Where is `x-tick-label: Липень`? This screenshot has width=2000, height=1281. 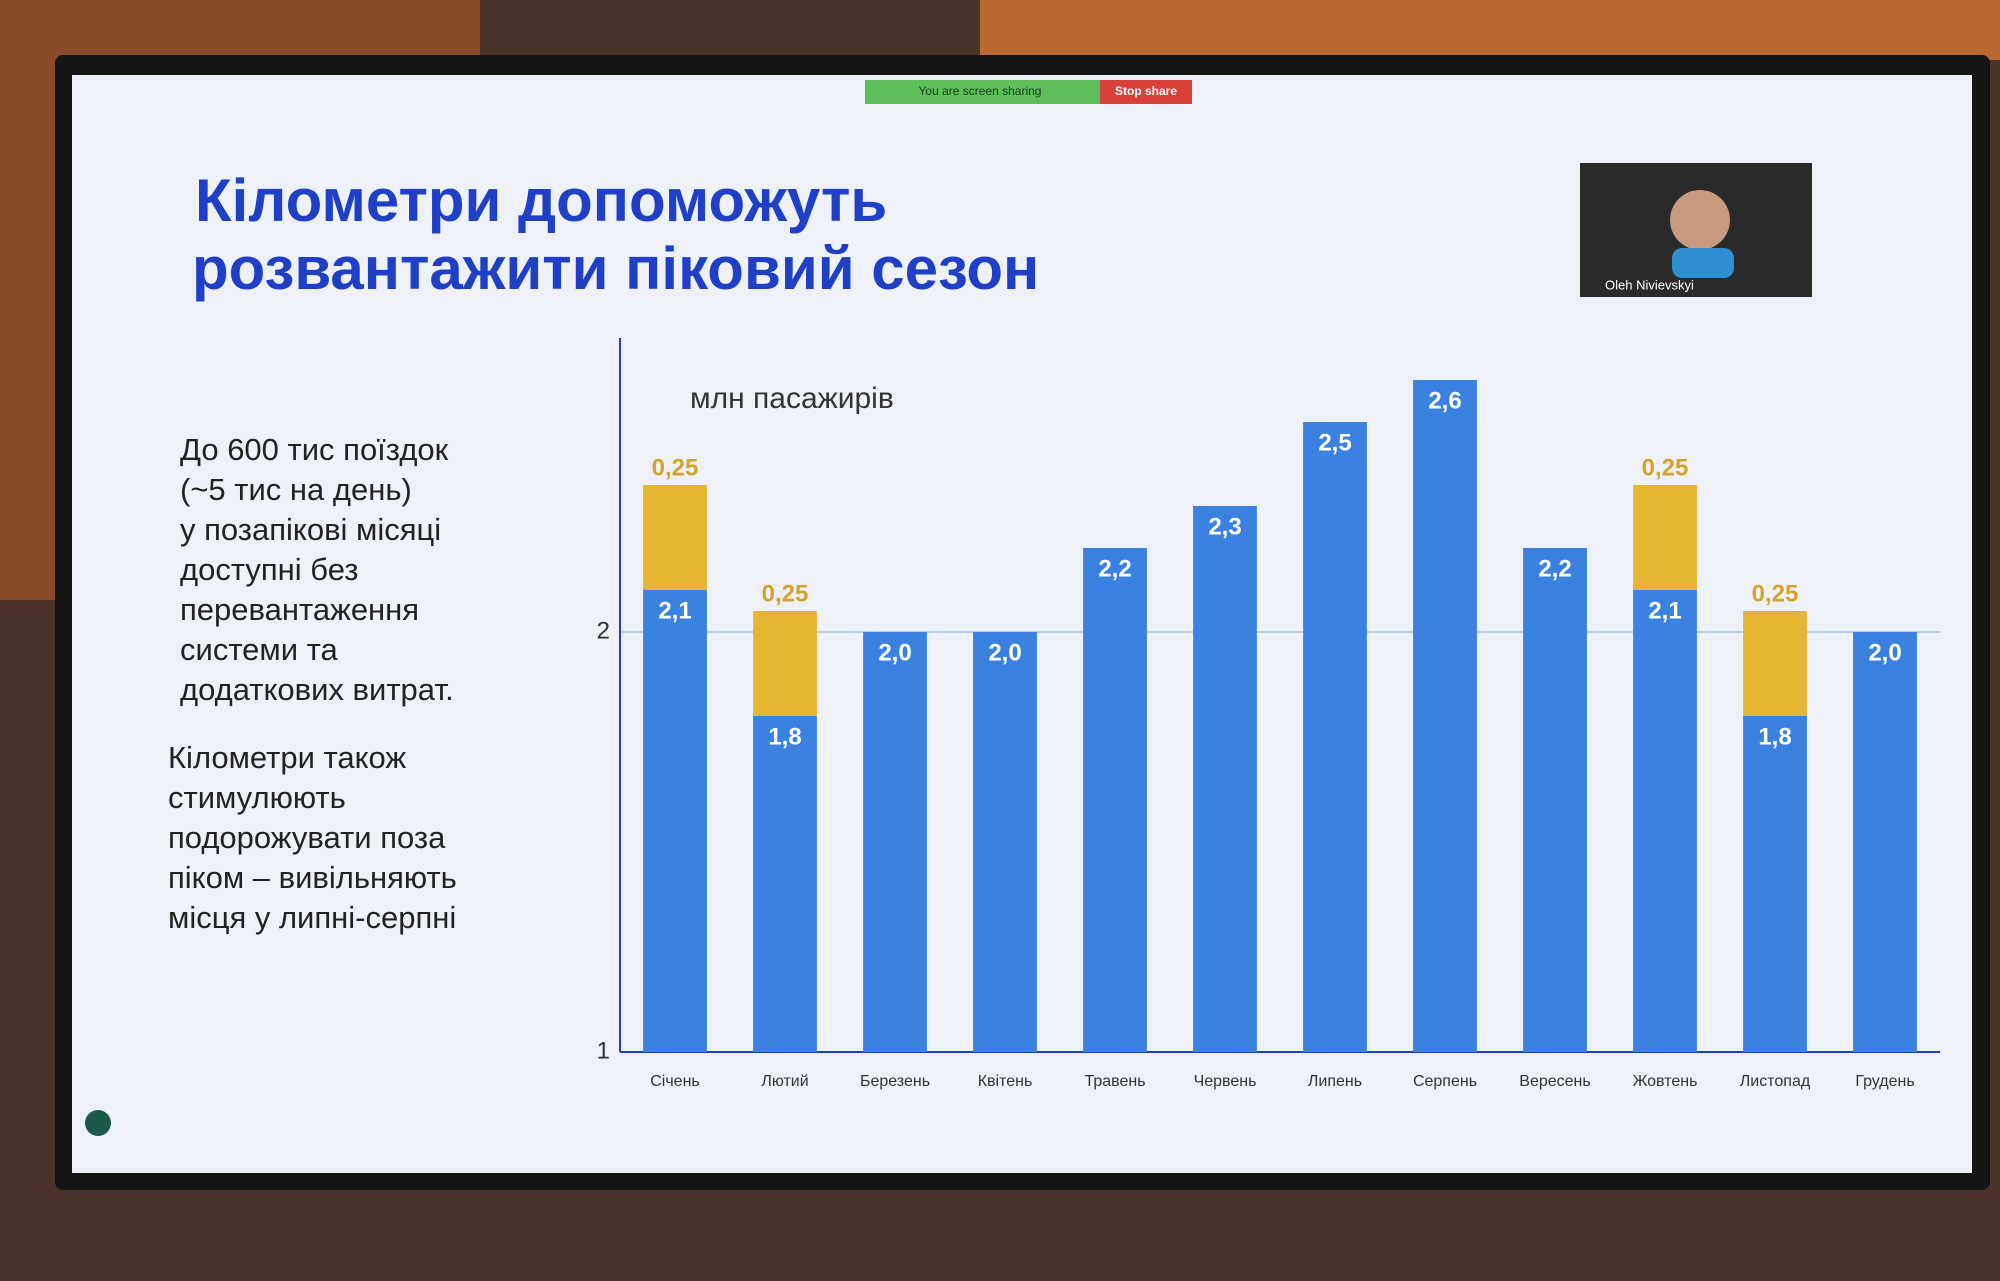 x-tick-label: Липень is located at coordinates (1335, 1081).